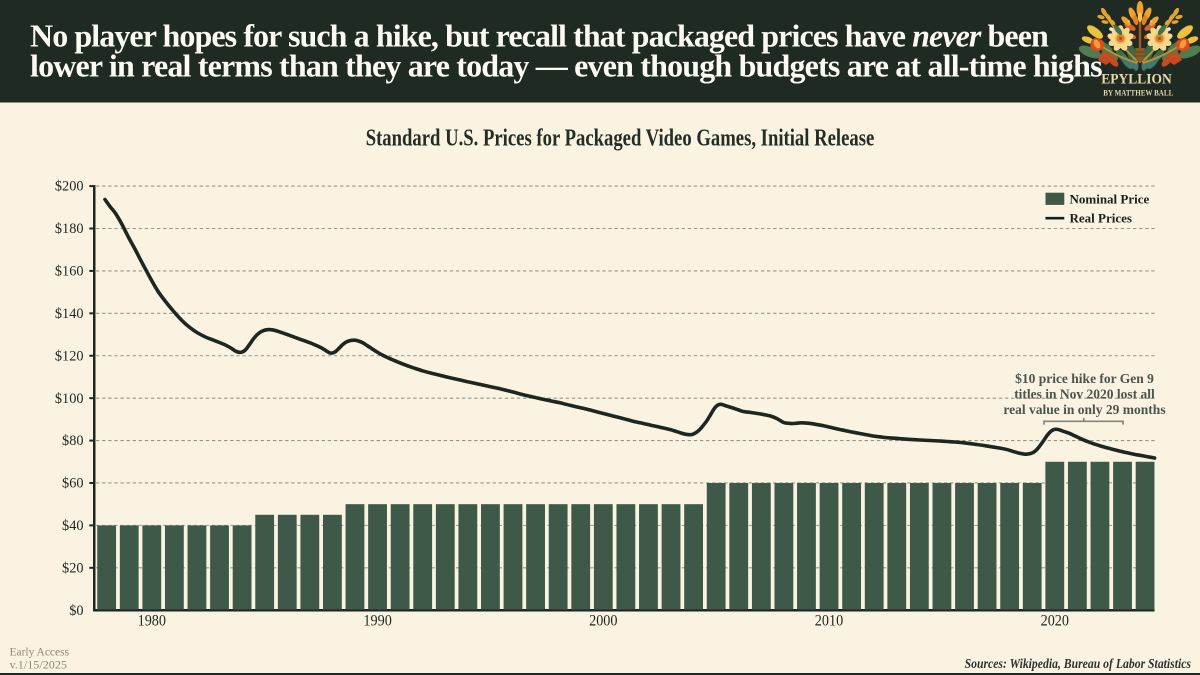 Image resolution: width=1200 pixels, height=675 pixels. What do you see at coordinates (603, 621) in the screenshot?
I see `svg-text: 2000` at bounding box center [603, 621].